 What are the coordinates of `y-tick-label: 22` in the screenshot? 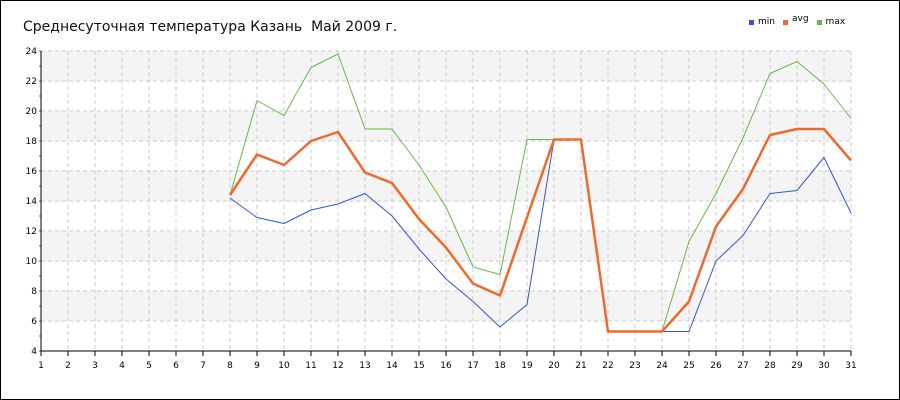 It's located at (31, 82).